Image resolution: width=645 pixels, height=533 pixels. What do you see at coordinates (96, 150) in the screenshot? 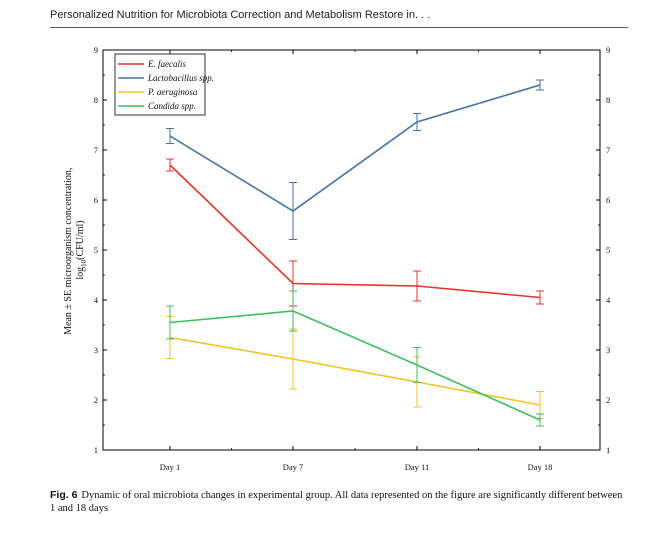
I see `y-tick-label-left: 7` at bounding box center [96, 150].